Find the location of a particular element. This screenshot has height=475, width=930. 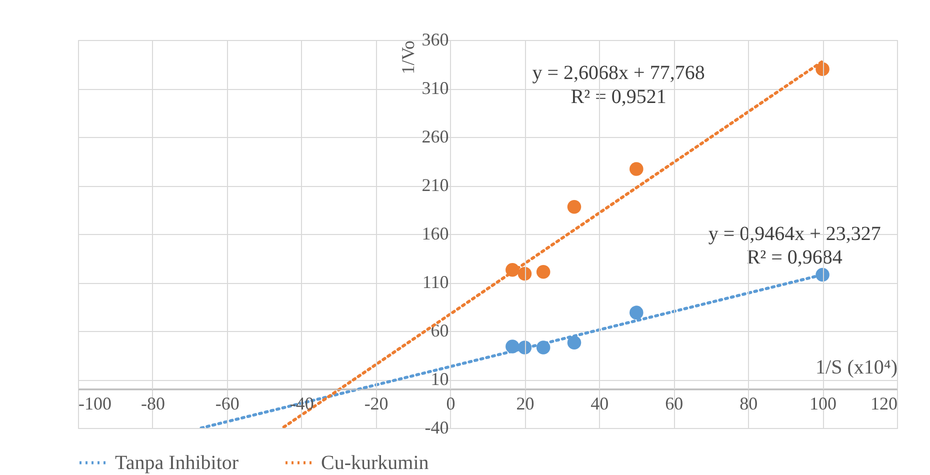

legend-label: Tanpa Inhibitor is located at coordinates (177, 463).